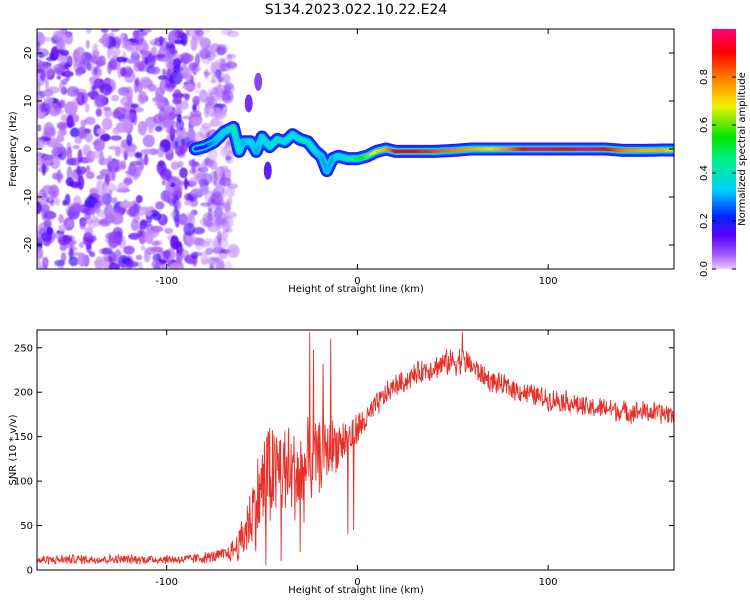 The height and width of the screenshot is (600, 750). I want to click on colorbar-tick-label: 0.2, so click(704, 221).